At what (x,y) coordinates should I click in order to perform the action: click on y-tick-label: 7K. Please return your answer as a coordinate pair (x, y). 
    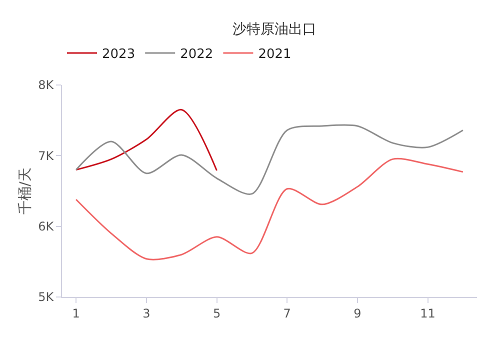
    Looking at the image, I should click on (46, 155).